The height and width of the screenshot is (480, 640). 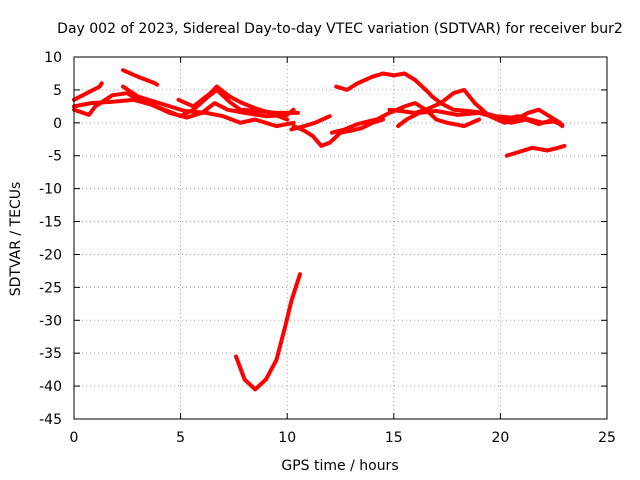 I want to click on series-sat-m, so click(x=535, y=150).